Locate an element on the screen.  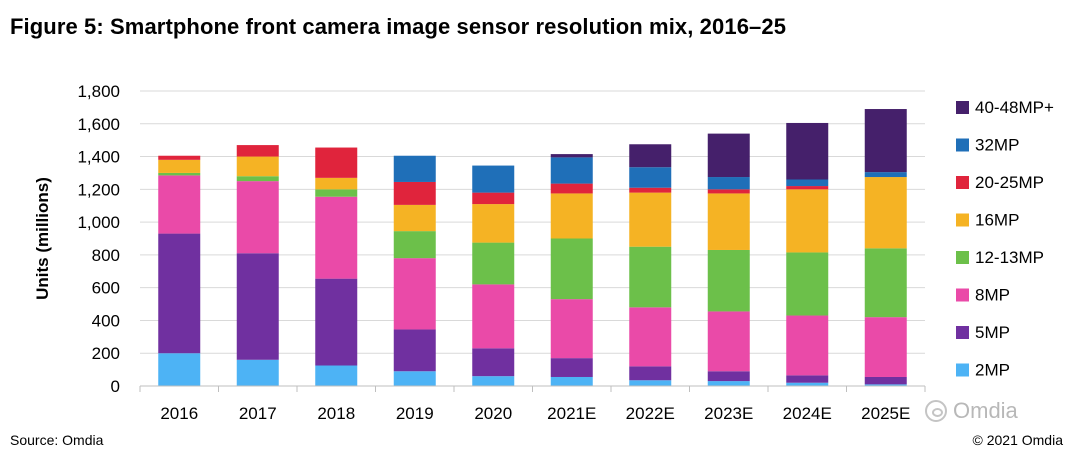
x-tick-label: 2017 is located at coordinates (258, 413).